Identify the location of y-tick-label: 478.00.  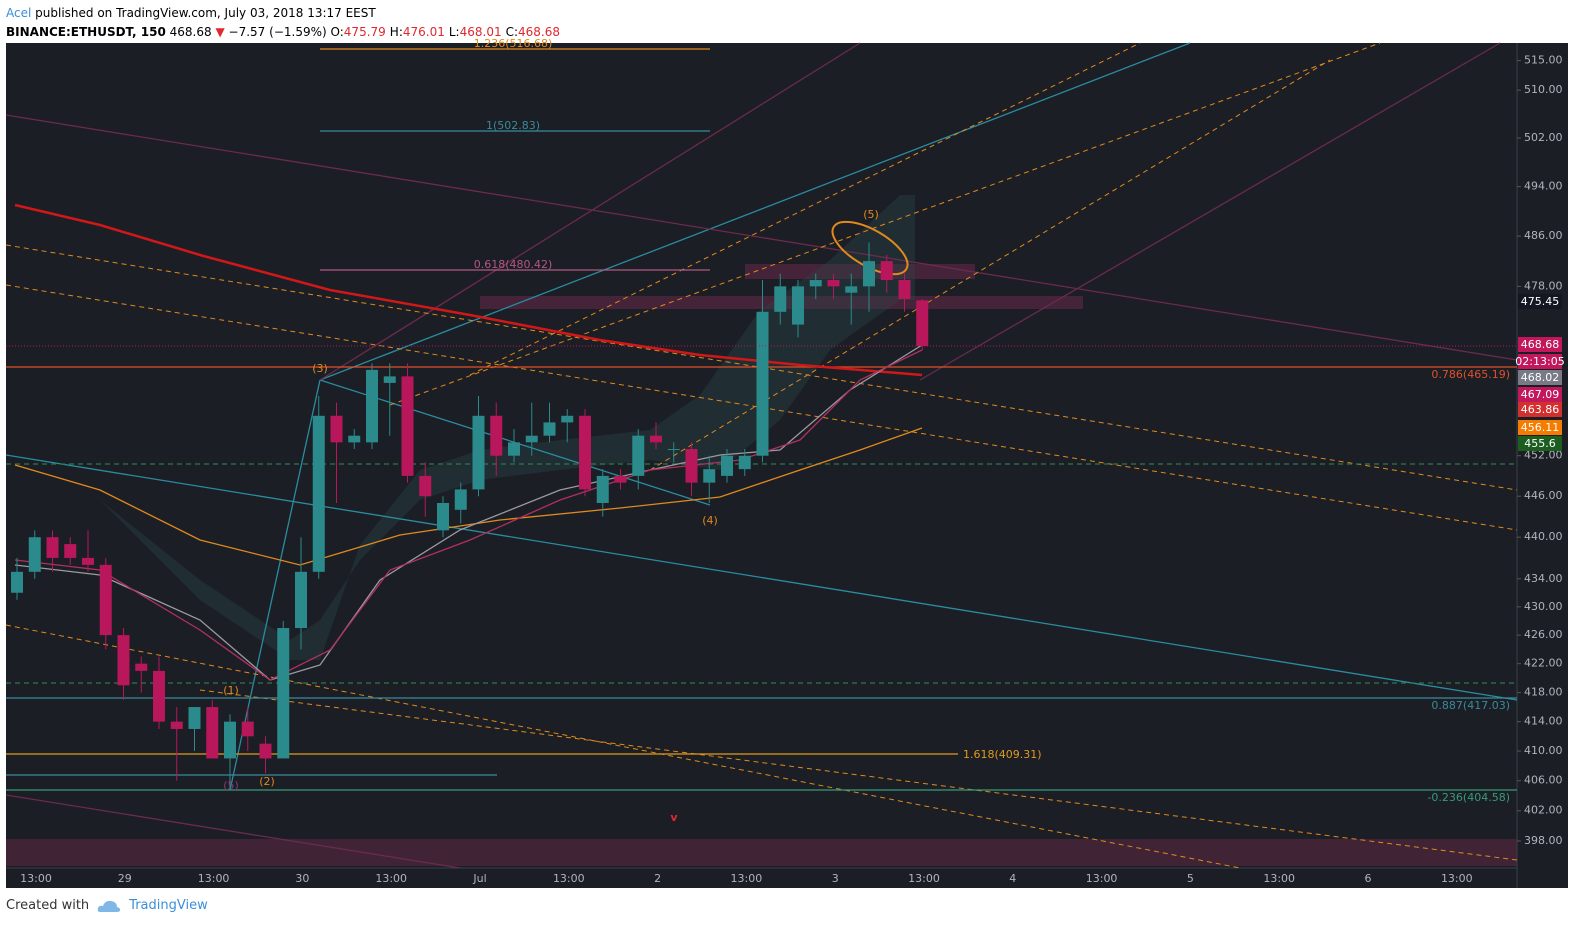
(1543, 285).